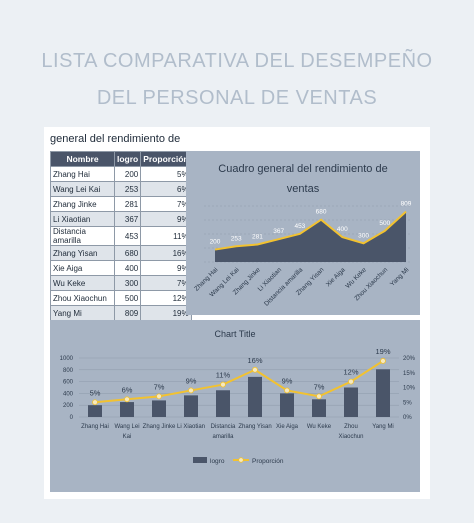  I want to click on cell-name: Li Xiaotian, so click(82, 219).